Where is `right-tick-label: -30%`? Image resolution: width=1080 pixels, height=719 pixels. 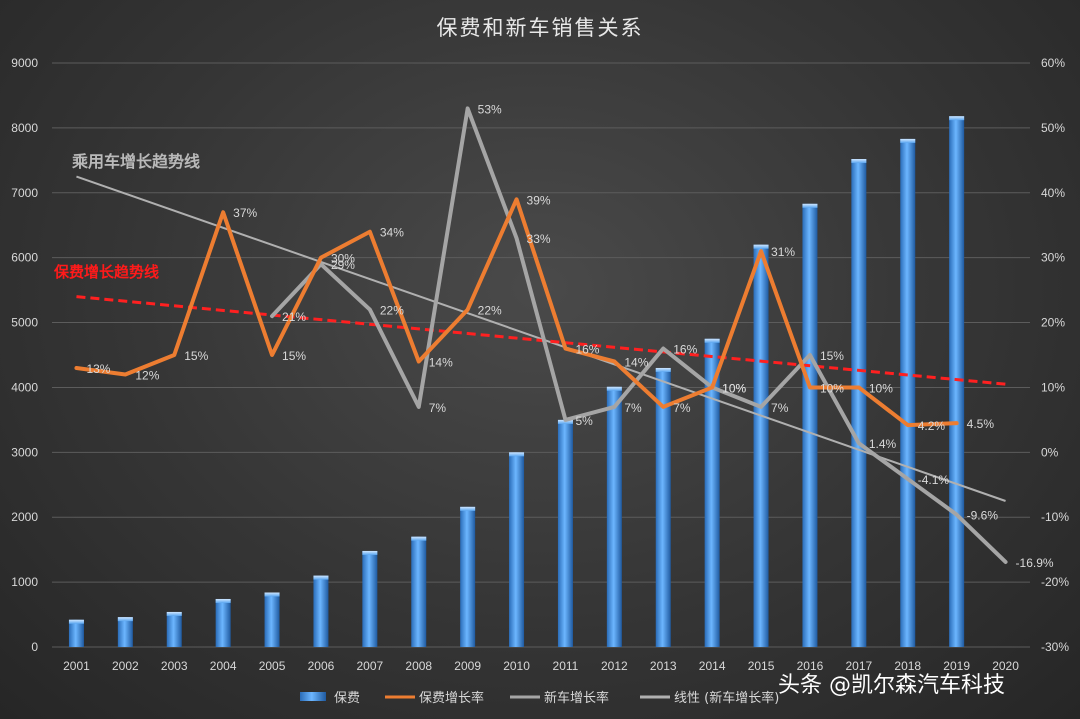 right-tick-label: -30% is located at coordinates (1055, 647).